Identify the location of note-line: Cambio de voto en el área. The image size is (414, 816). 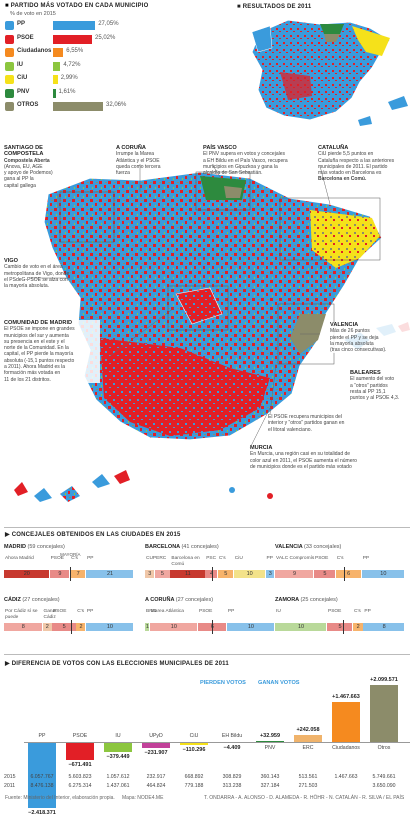
(33, 267).